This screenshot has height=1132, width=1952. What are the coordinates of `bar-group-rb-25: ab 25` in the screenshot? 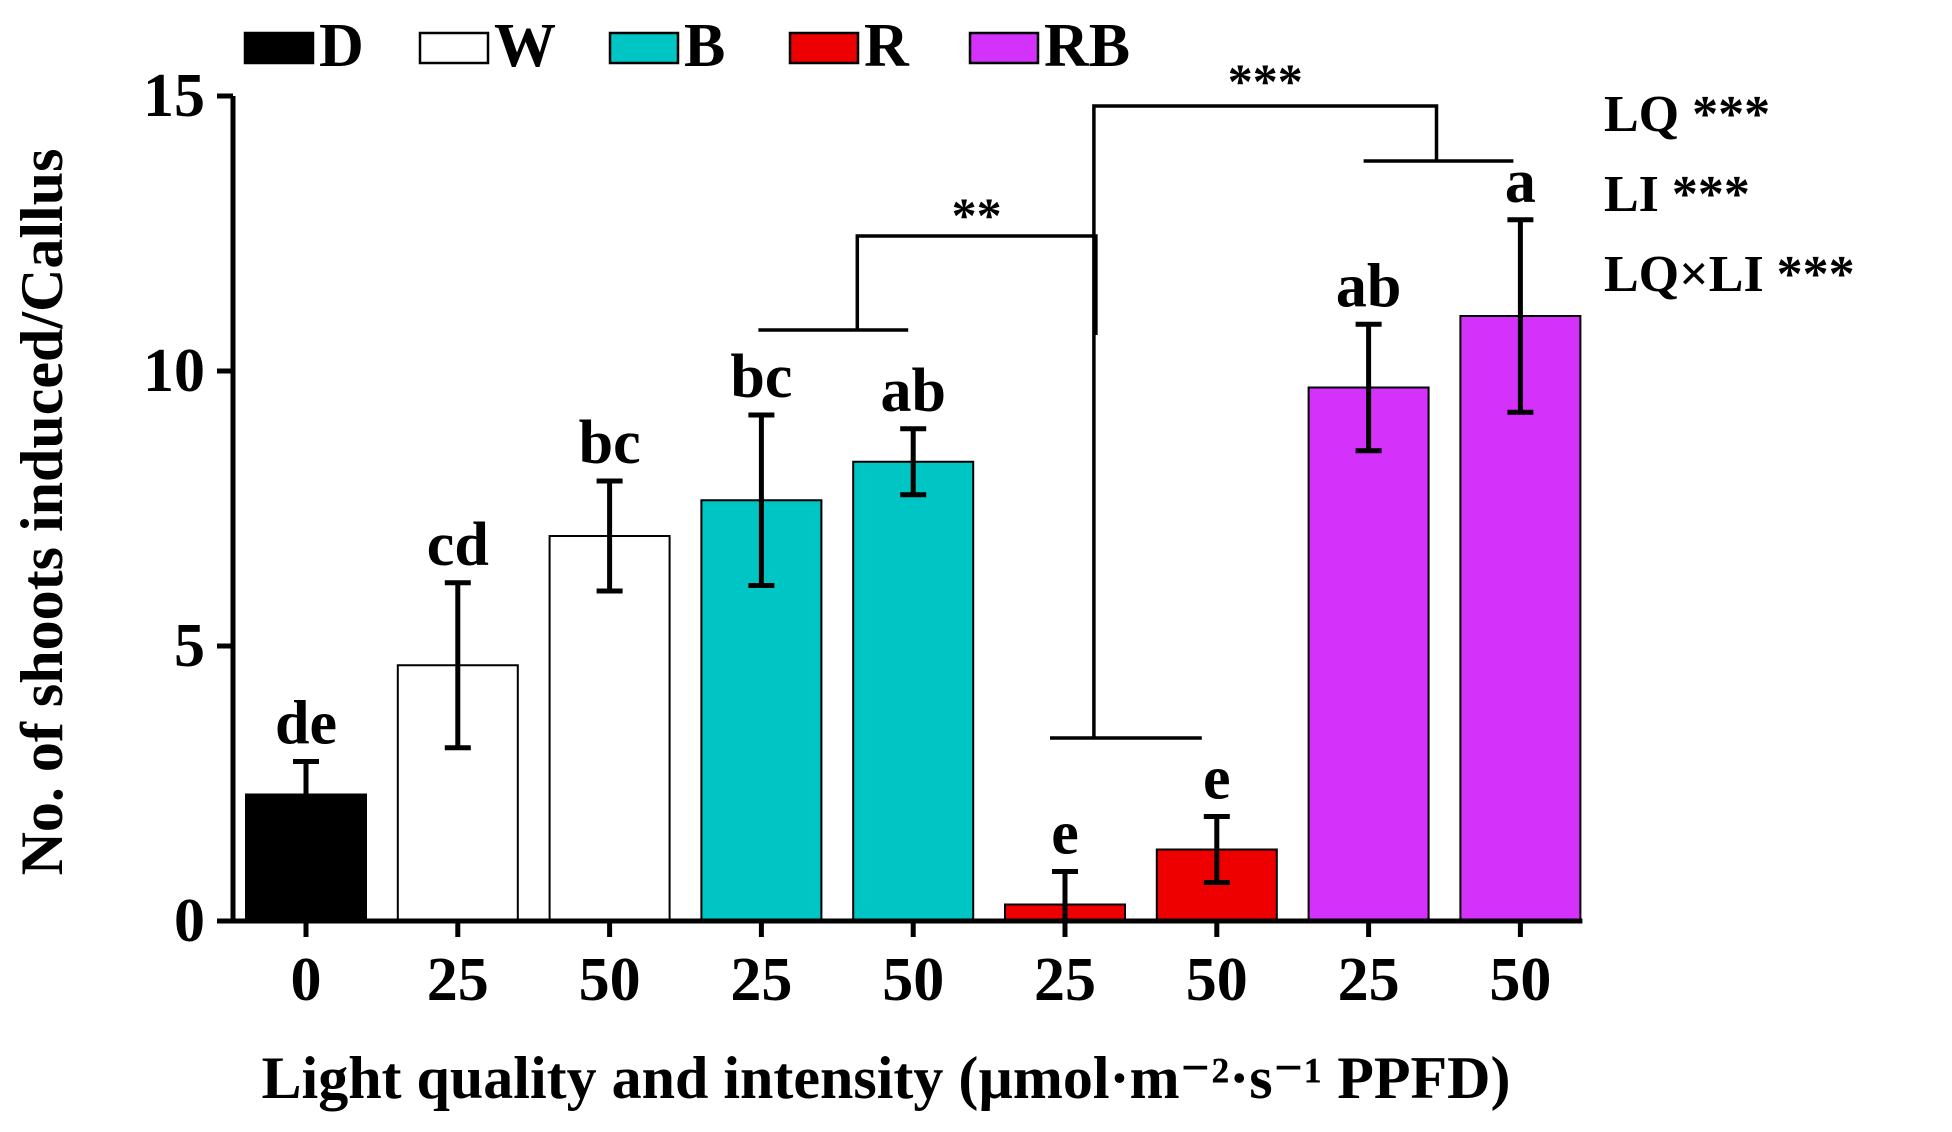 It's located at (1368, 633).